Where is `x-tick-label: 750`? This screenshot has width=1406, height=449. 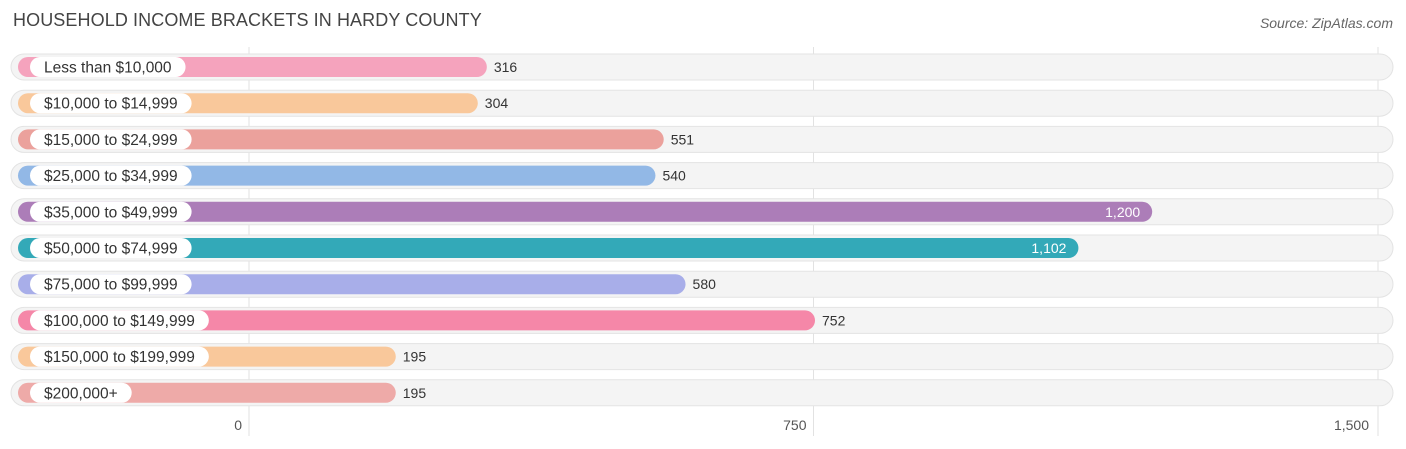
x-tick-label: 750 is located at coordinates (795, 425).